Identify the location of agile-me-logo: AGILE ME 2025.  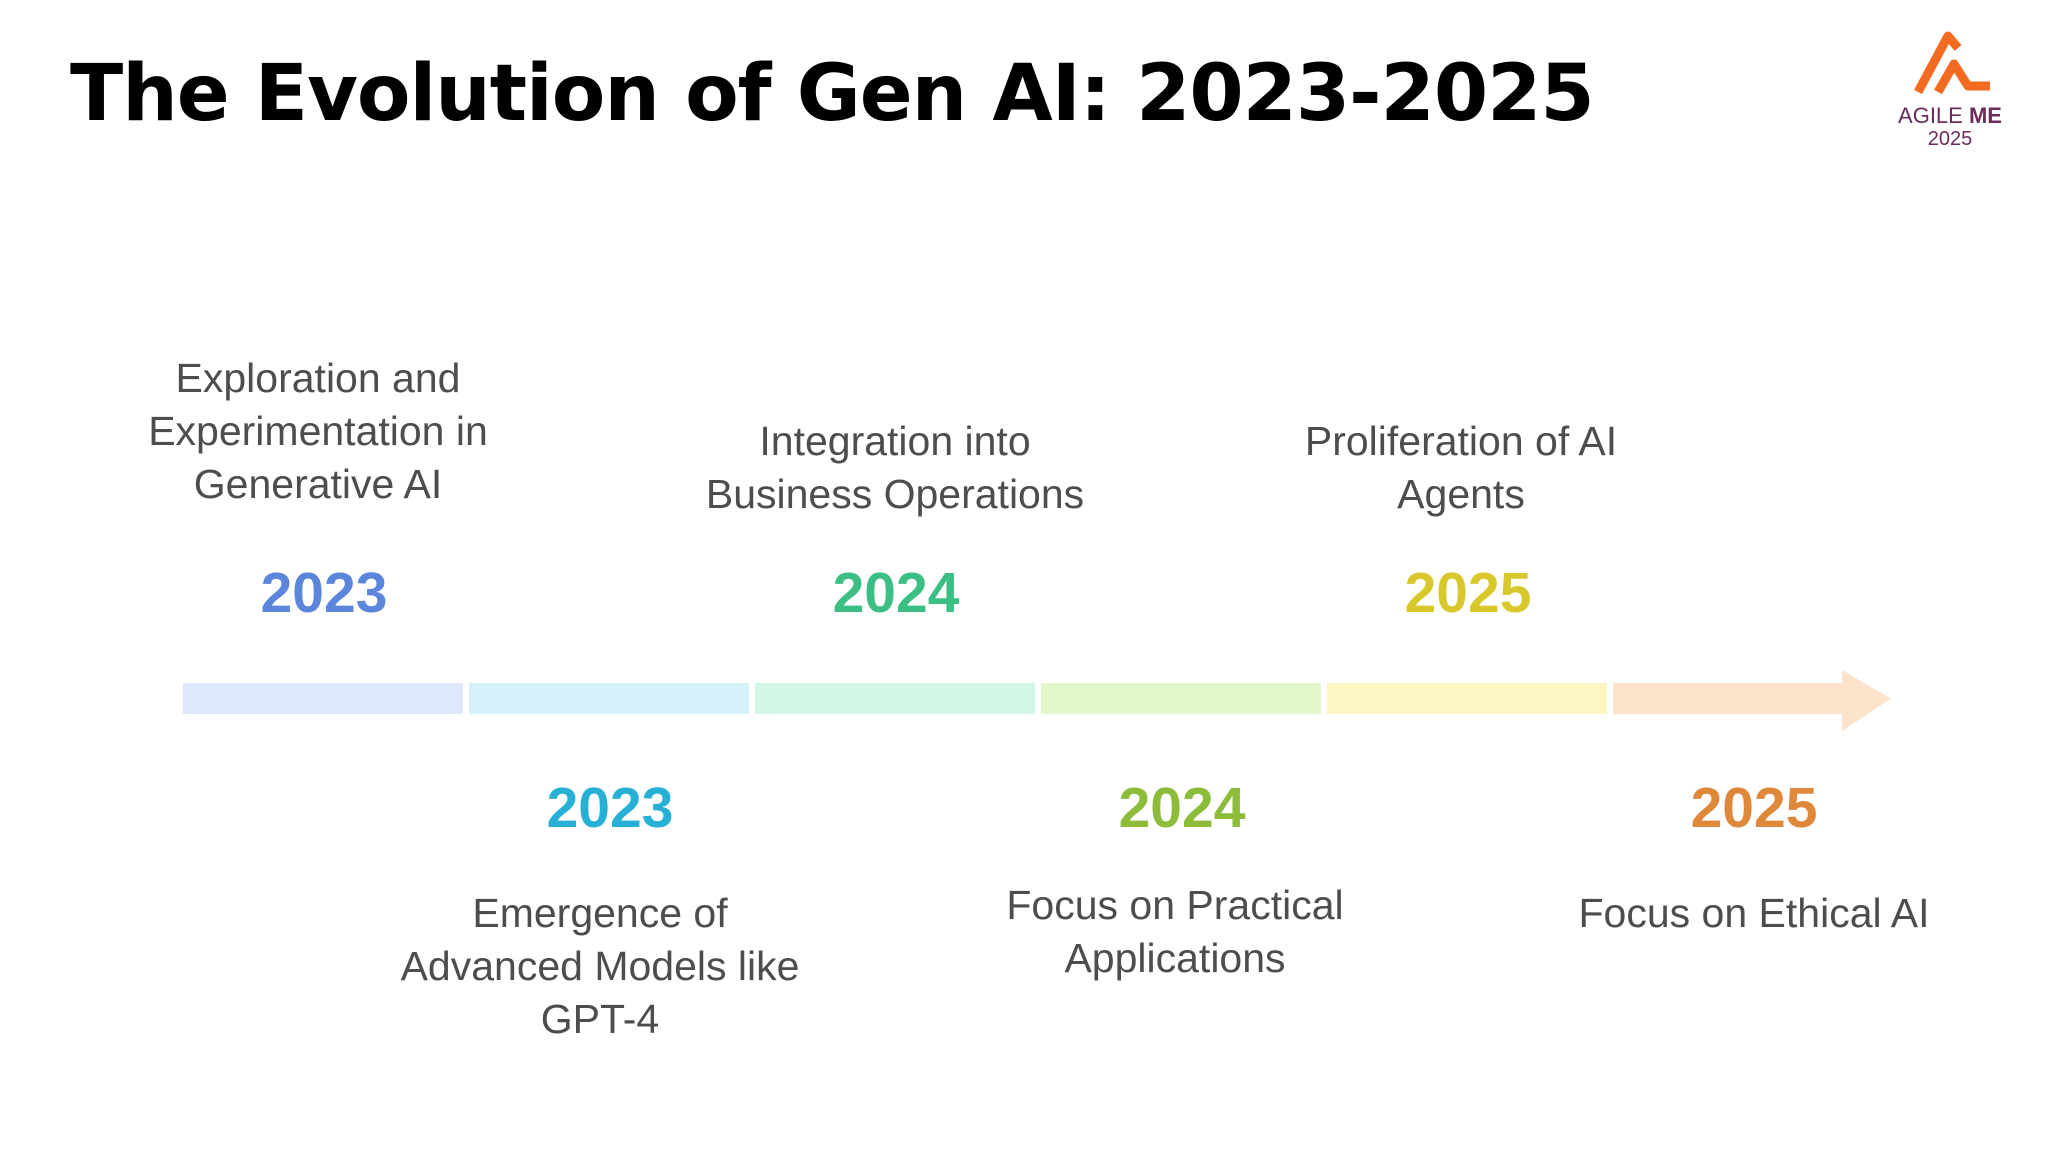
(1950, 90).